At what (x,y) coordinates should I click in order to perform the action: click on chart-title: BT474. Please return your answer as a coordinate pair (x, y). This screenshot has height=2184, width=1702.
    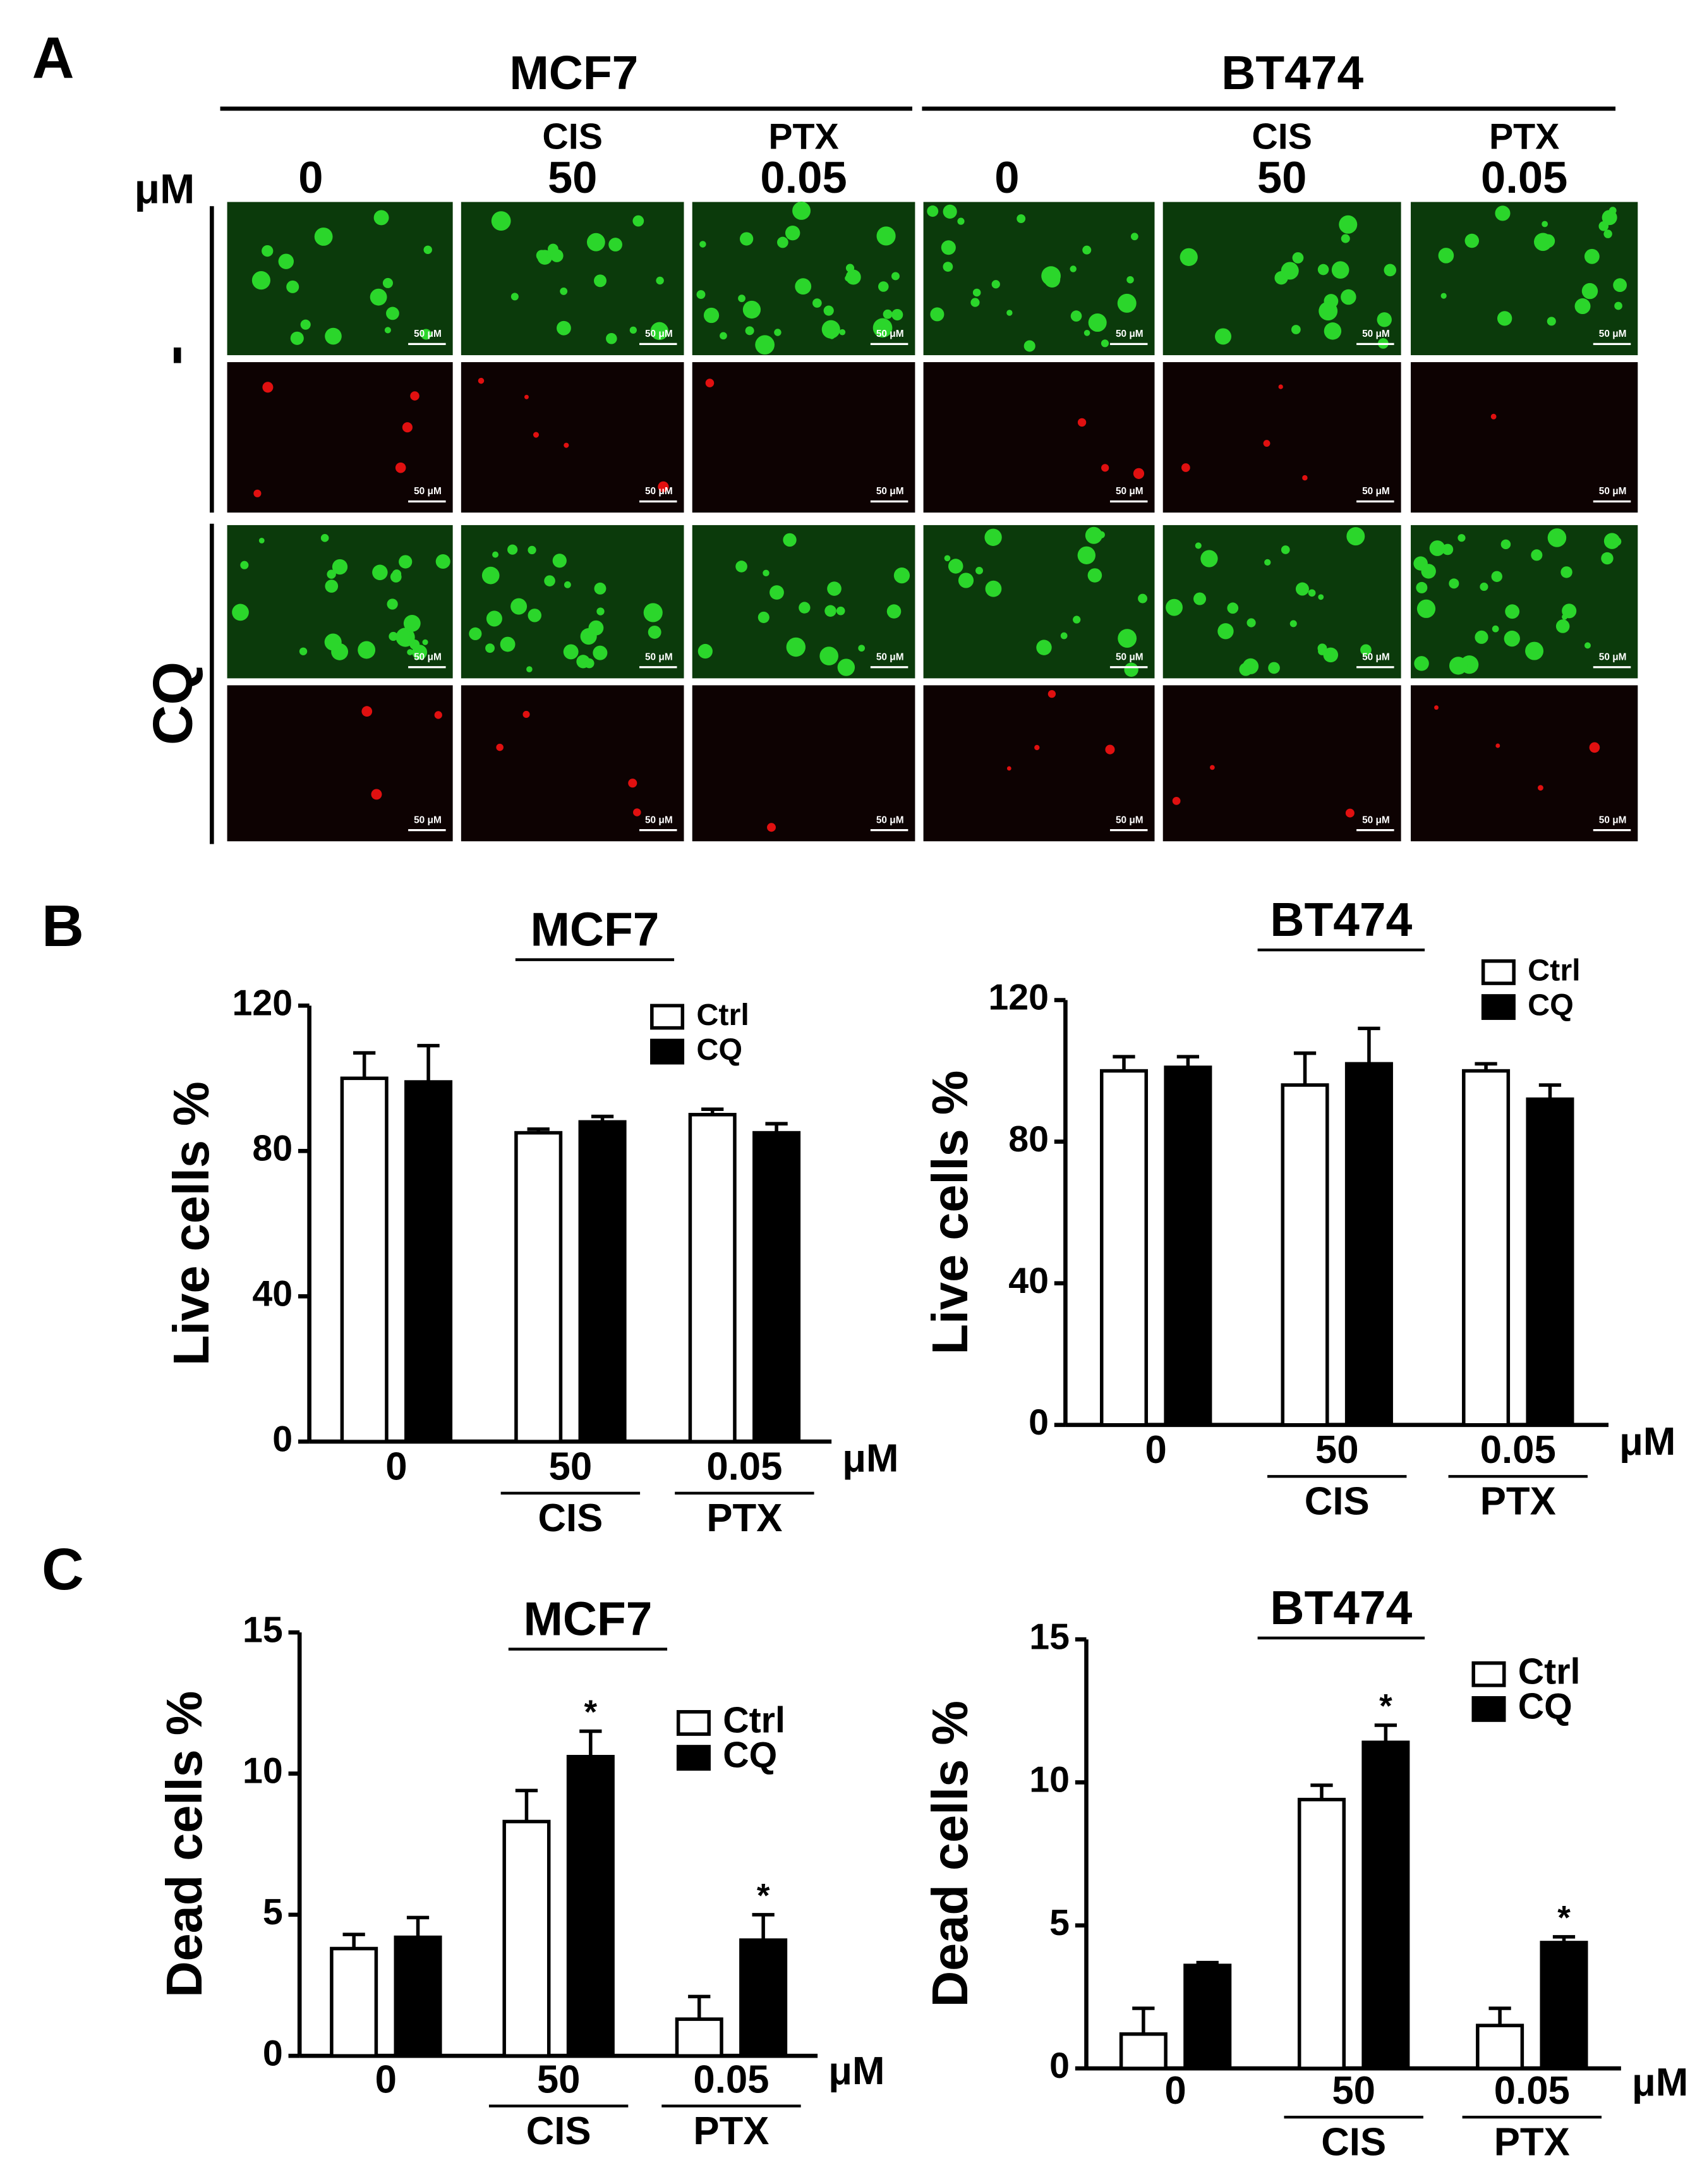
    Looking at the image, I should click on (1341, 1607).